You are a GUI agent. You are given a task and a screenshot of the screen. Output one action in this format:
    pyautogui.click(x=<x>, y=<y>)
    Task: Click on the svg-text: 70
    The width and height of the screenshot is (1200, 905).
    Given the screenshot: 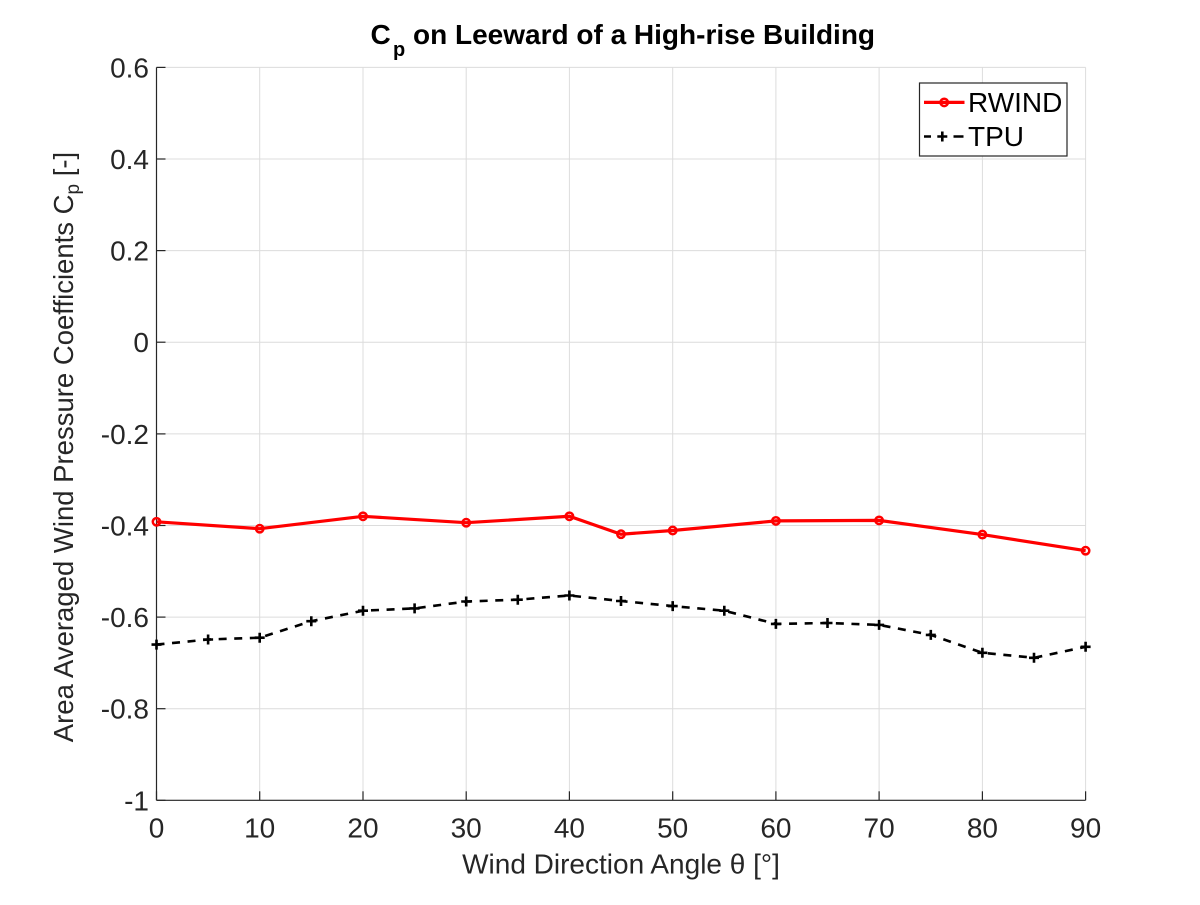 What is the action you would take?
    pyautogui.click(x=879, y=828)
    